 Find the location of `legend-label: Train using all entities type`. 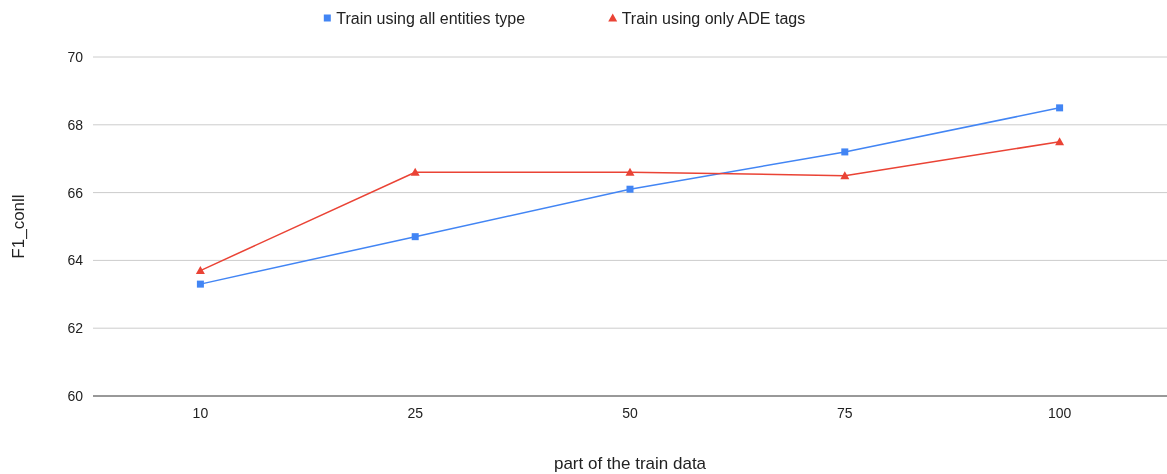

legend-label: Train using all entities type is located at coordinates (431, 18).